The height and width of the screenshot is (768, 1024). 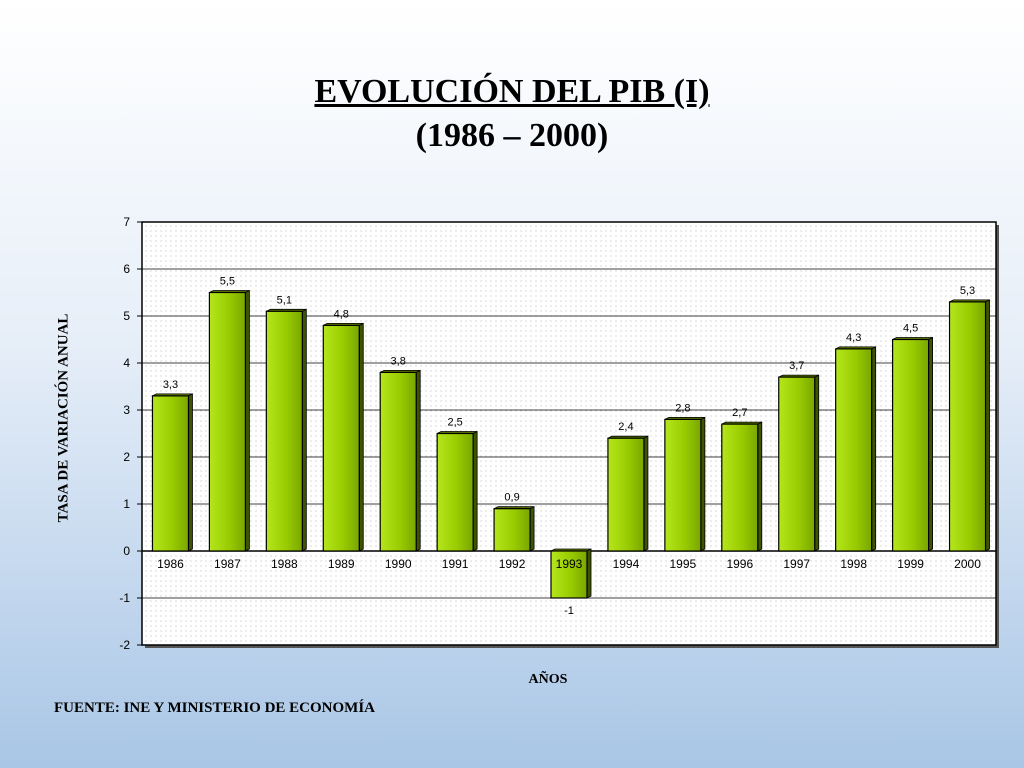 I want to click on data-label: 5,3, so click(x=967, y=291).